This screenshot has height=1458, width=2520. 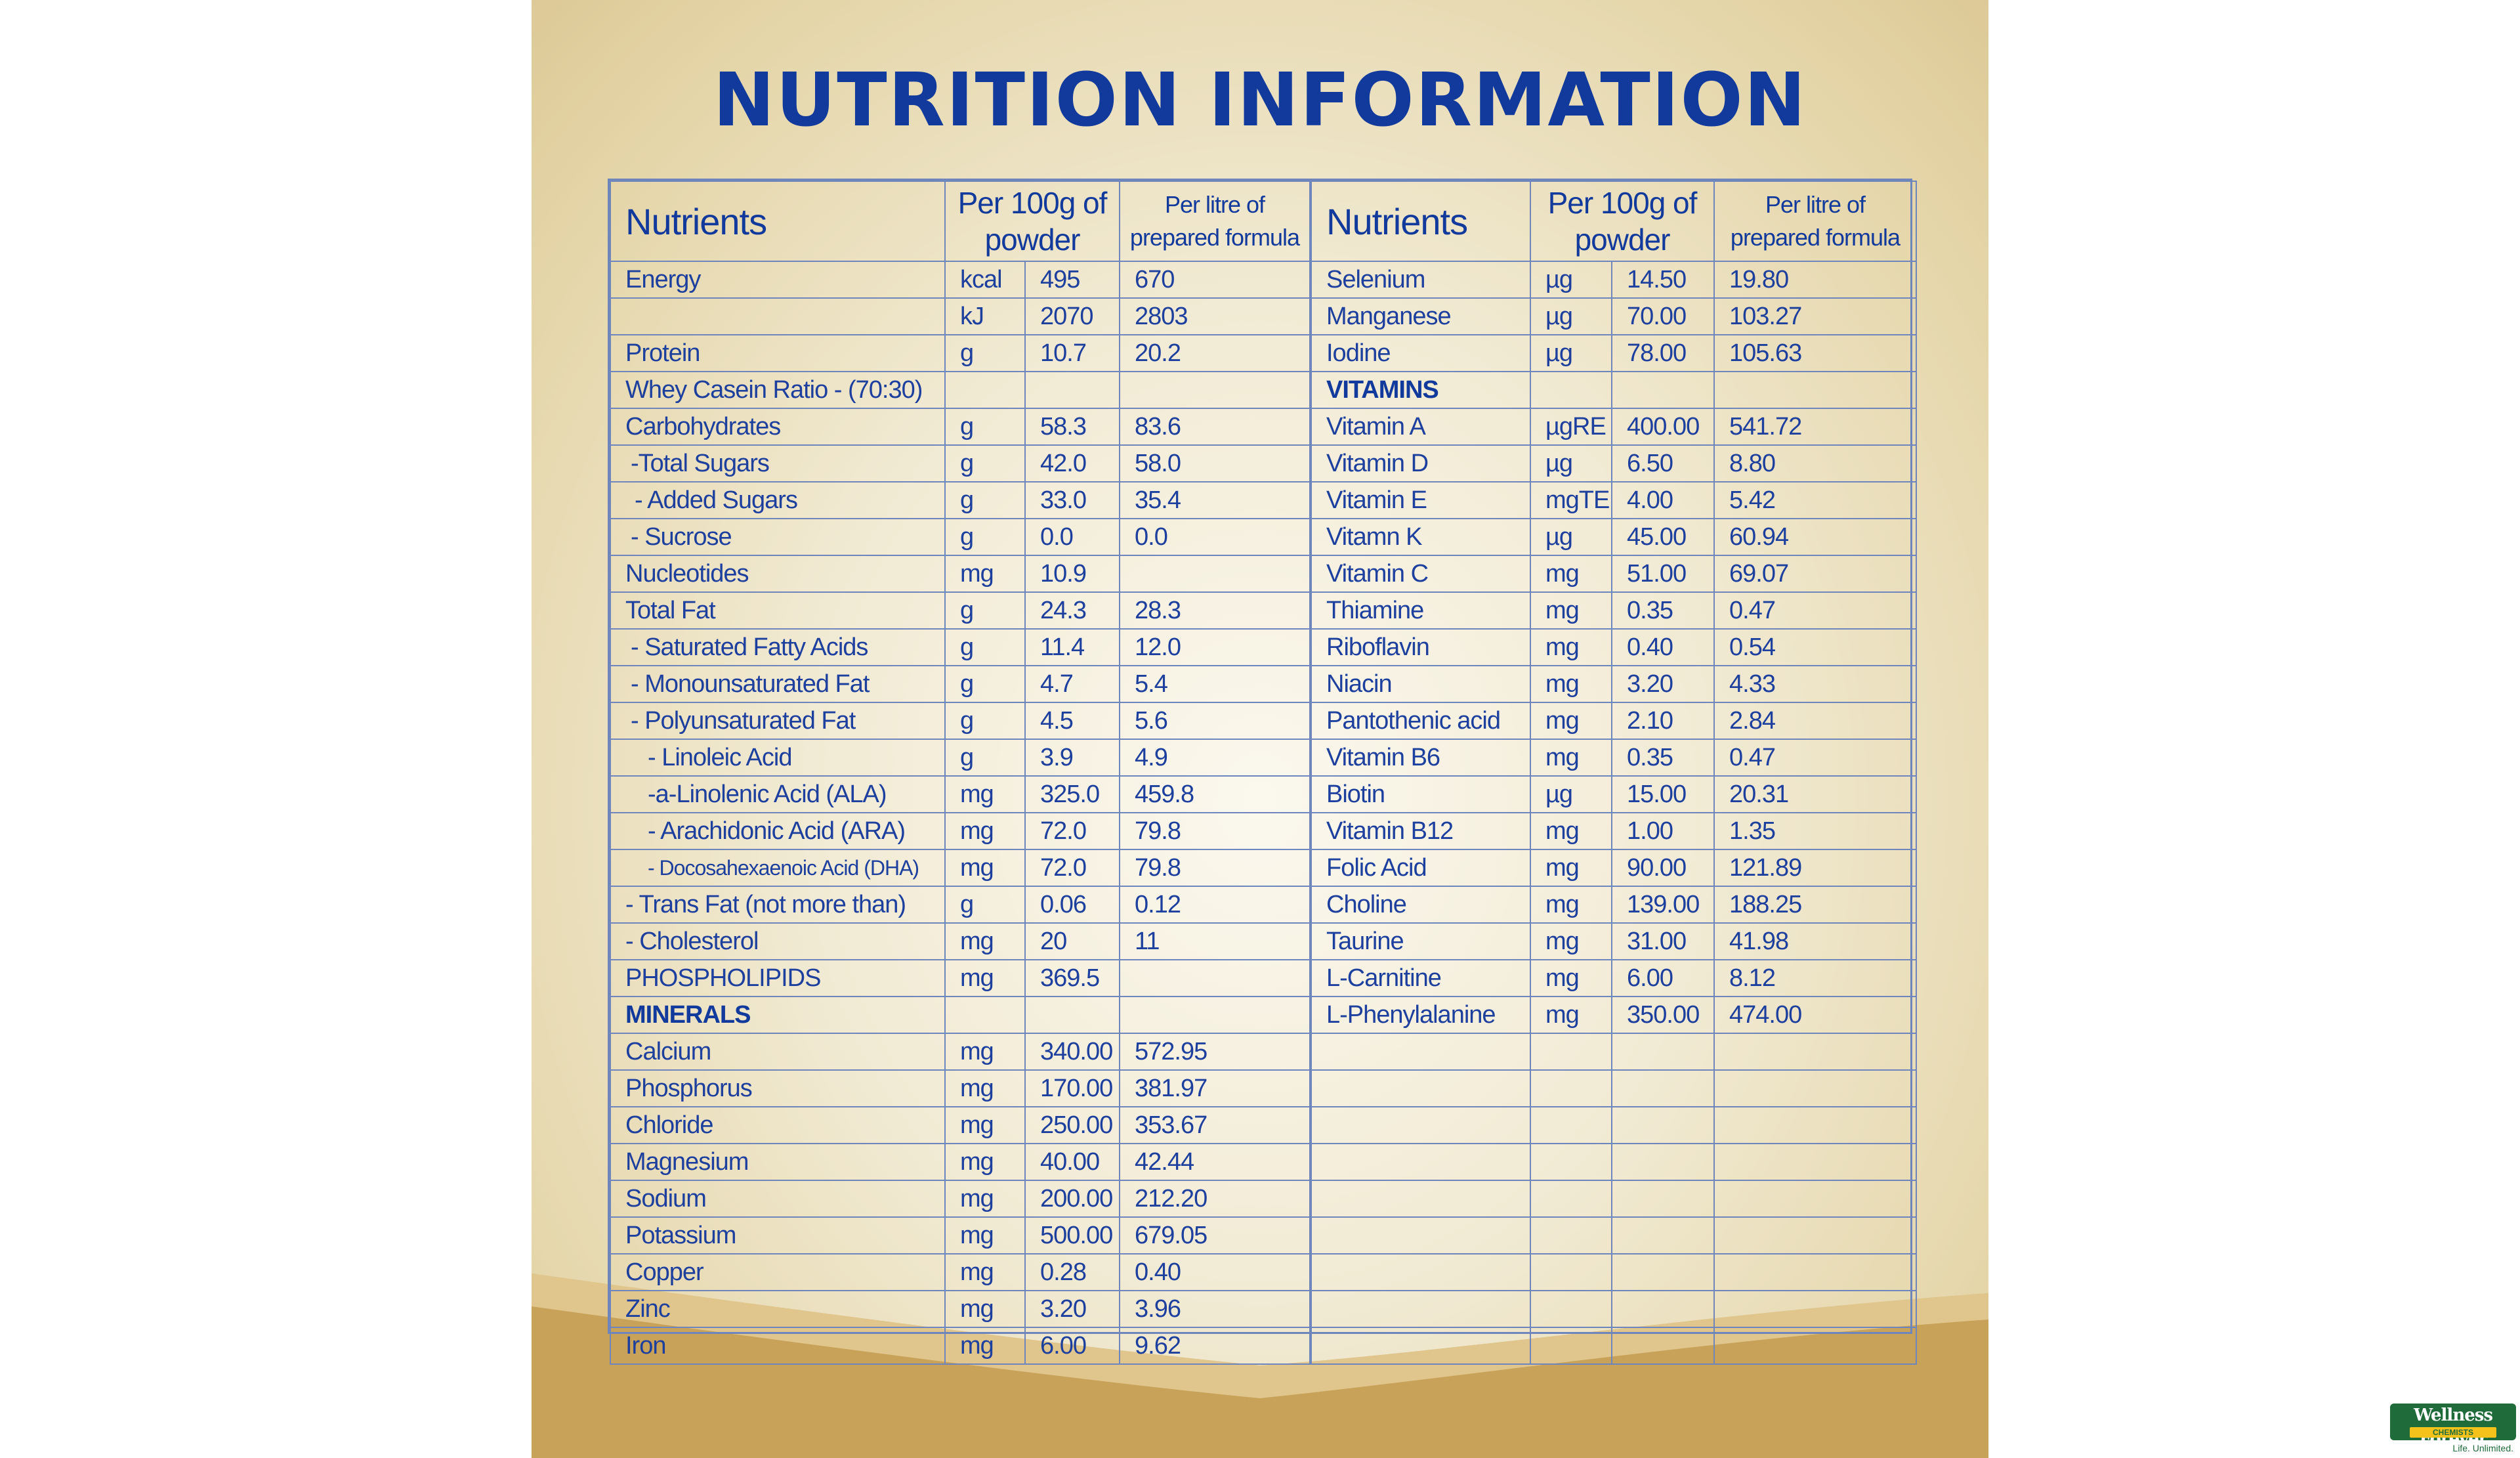 I want to click on value-per-100g: 33.0, so click(x=1072, y=500).